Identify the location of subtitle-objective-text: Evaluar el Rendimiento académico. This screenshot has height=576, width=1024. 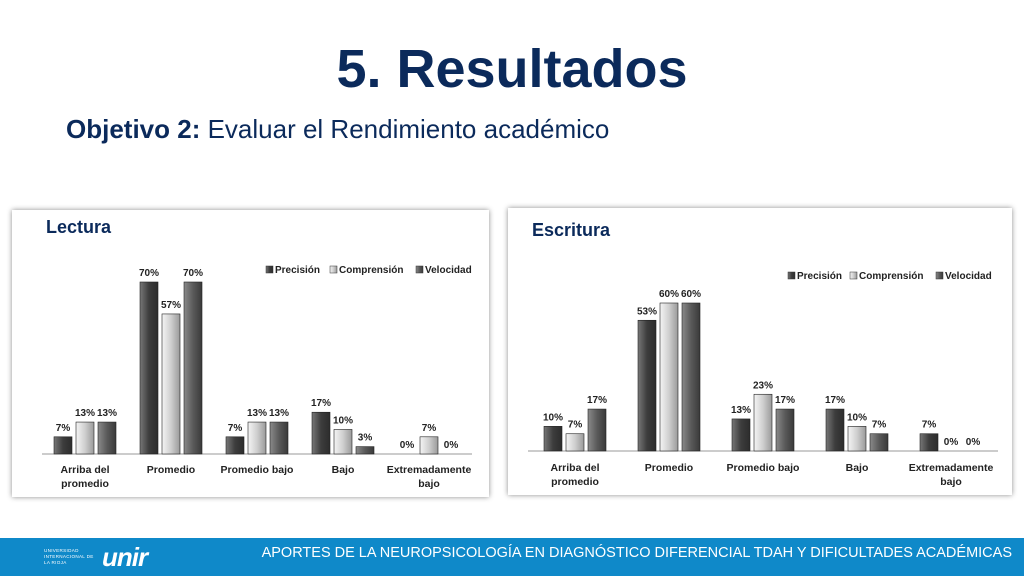
(405, 129).